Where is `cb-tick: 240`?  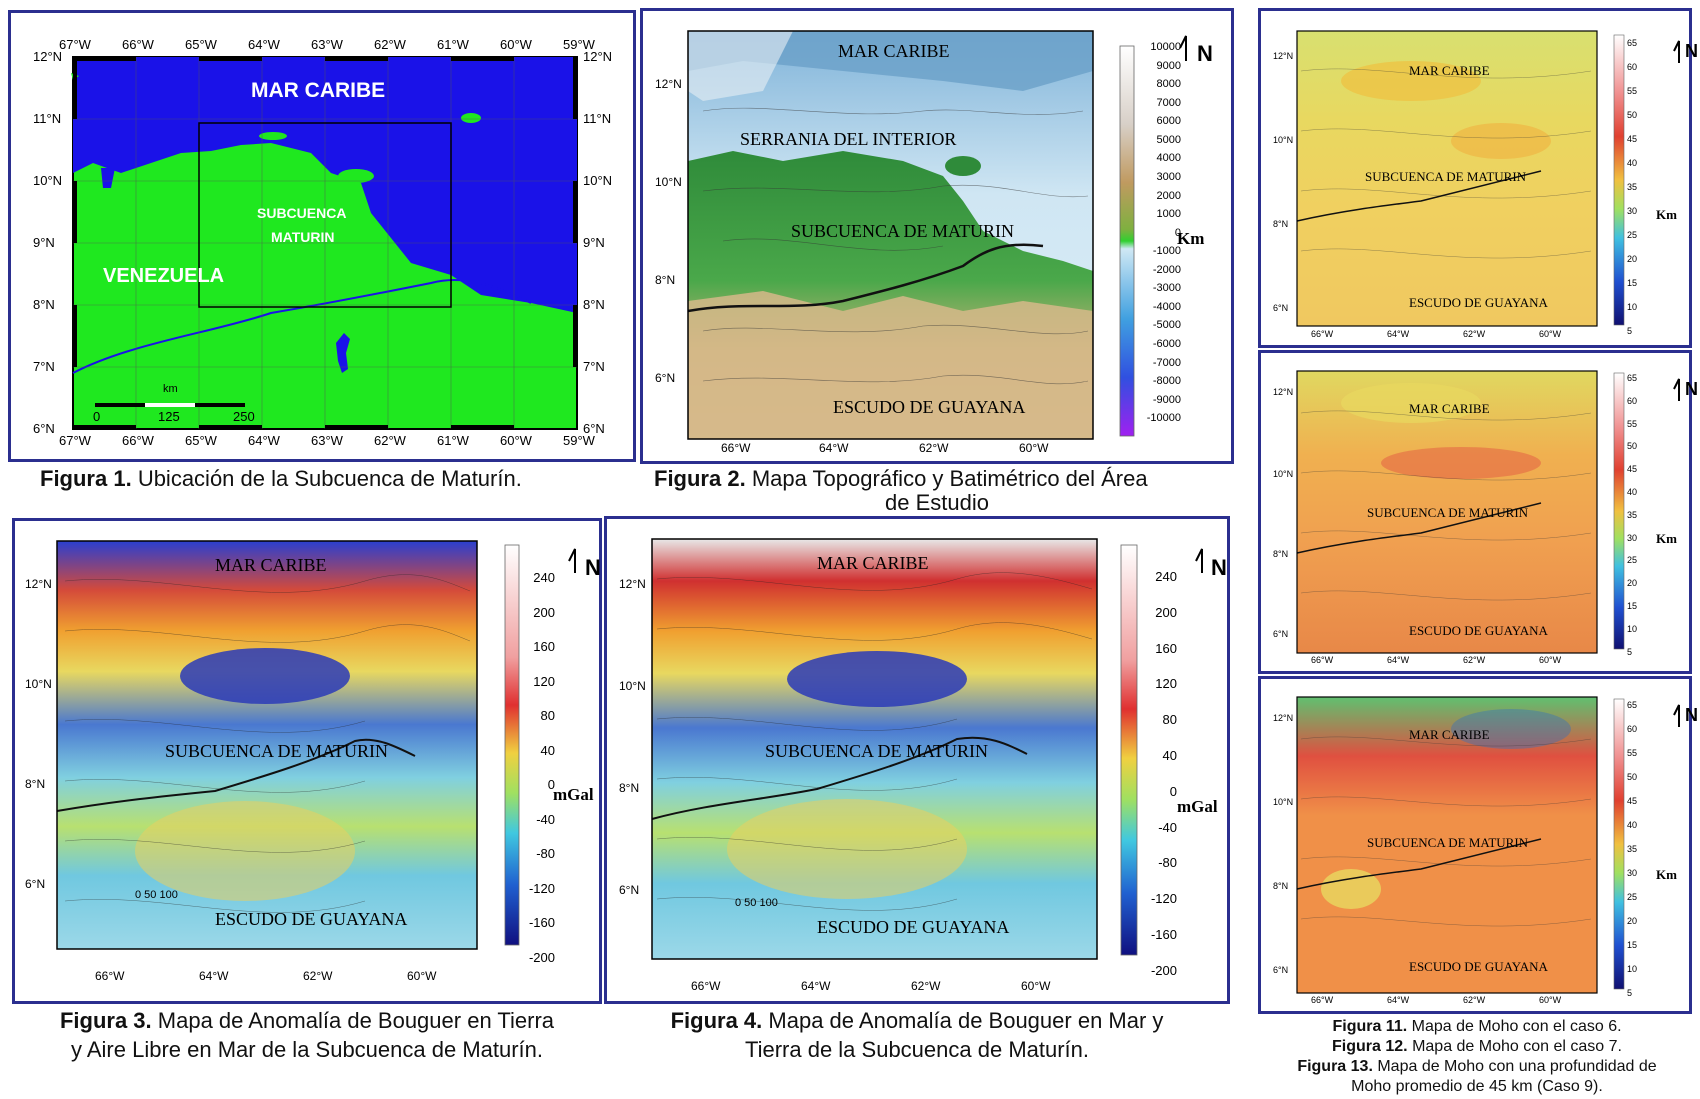
cb-tick: 240 is located at coordinates (544, 577).